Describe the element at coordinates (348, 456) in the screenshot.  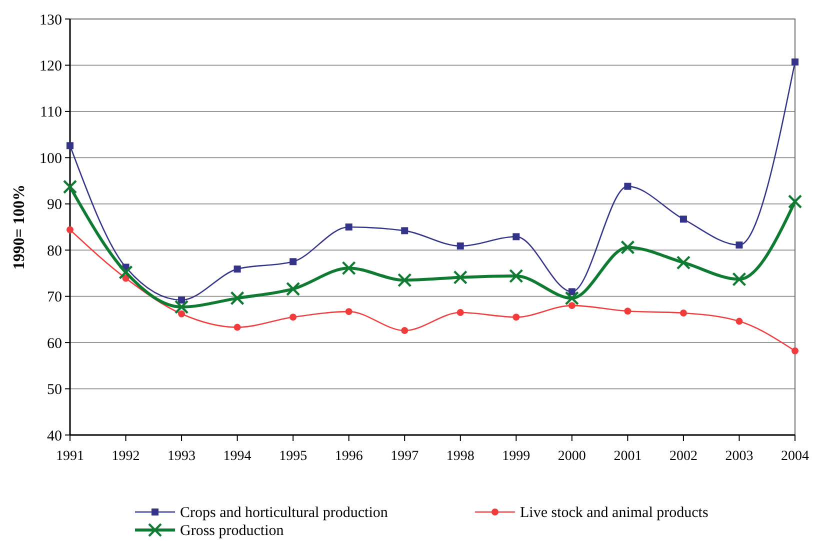
I see `x-tick-label: 1996` at that location.